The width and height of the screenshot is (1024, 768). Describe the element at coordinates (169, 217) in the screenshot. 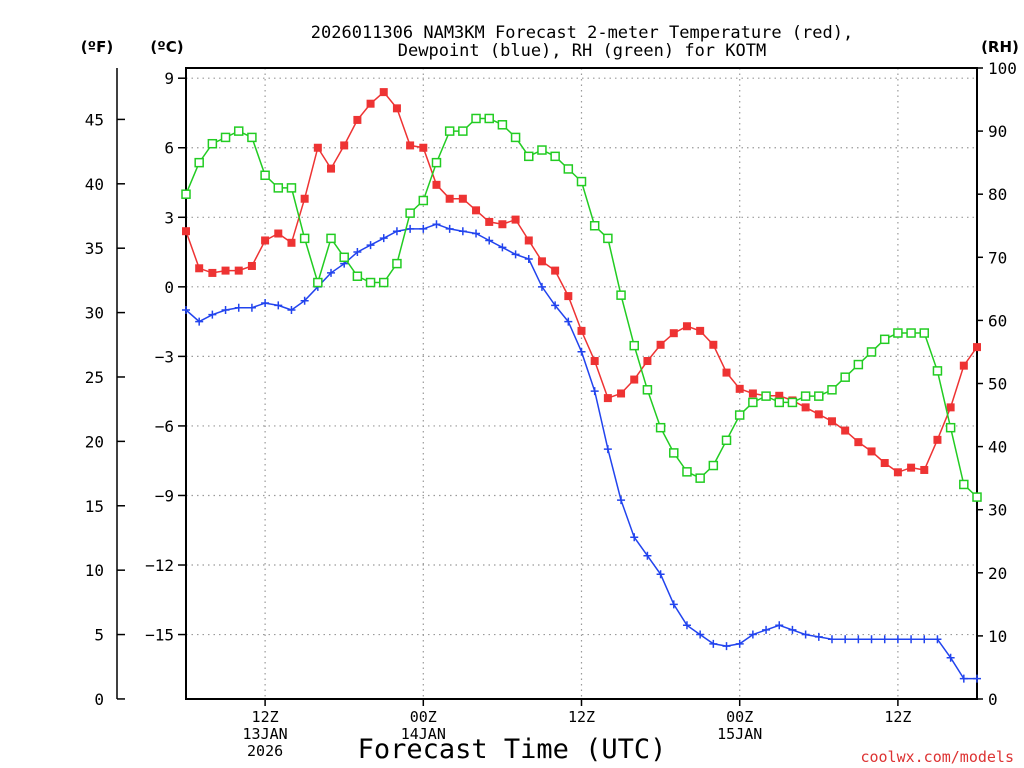

I see `celsius-tick-label: 3` at that location.